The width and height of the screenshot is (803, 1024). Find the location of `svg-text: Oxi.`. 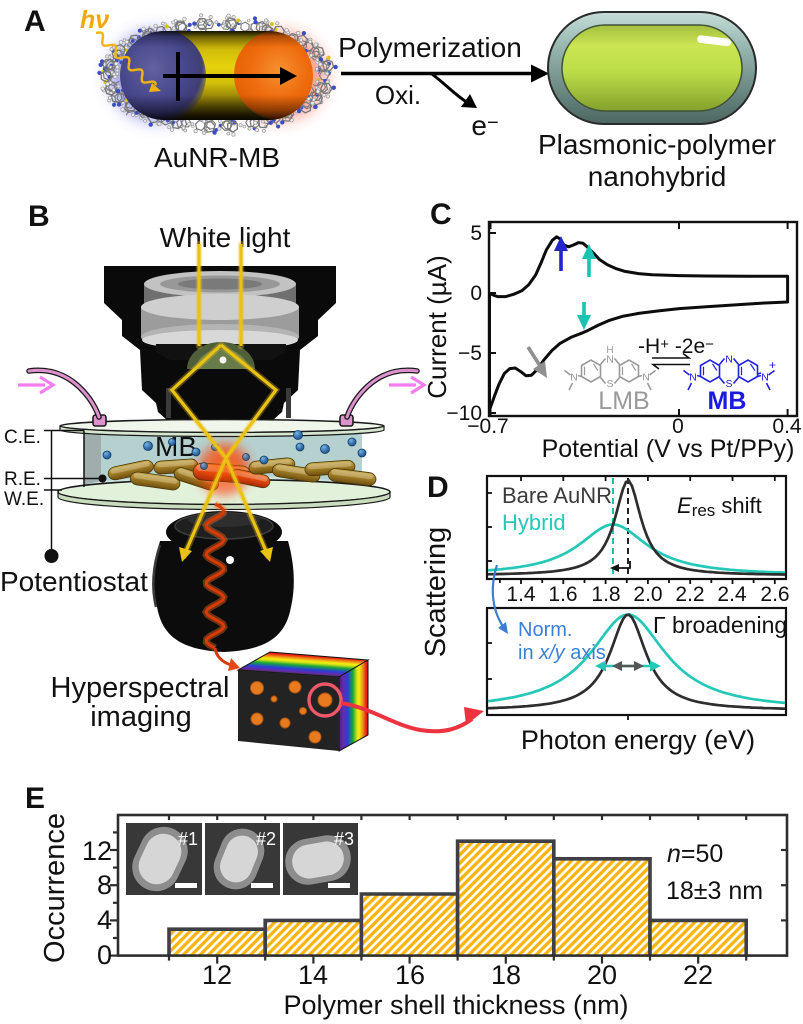

svg-text: Oxi. is located at coordinates (398, 95).